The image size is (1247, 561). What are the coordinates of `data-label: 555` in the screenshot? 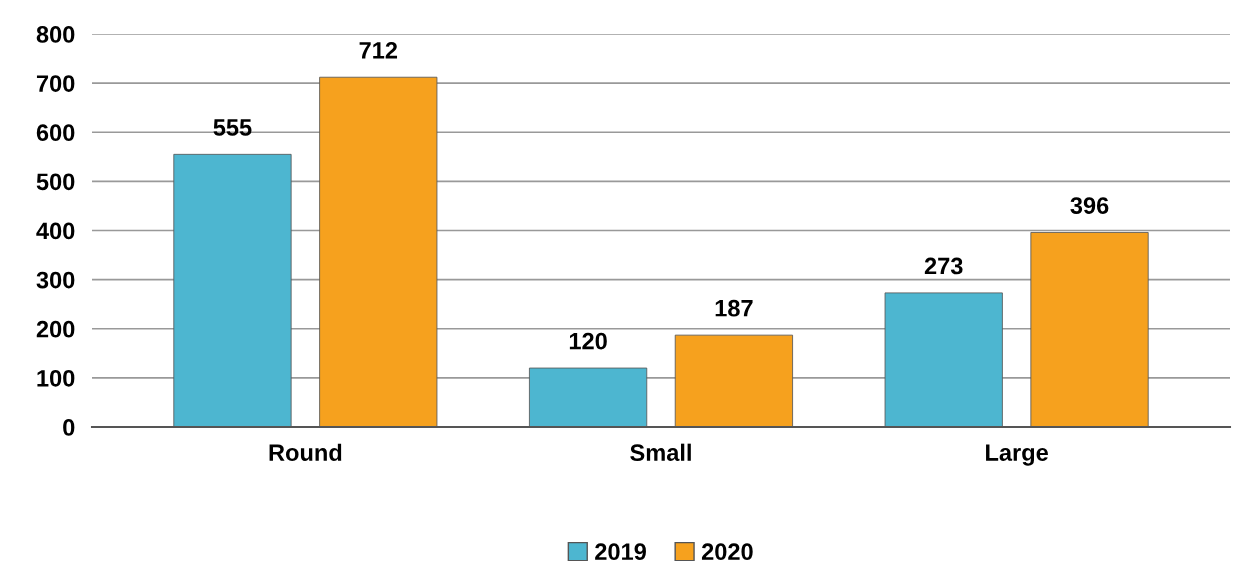 It's located at (232, 127).